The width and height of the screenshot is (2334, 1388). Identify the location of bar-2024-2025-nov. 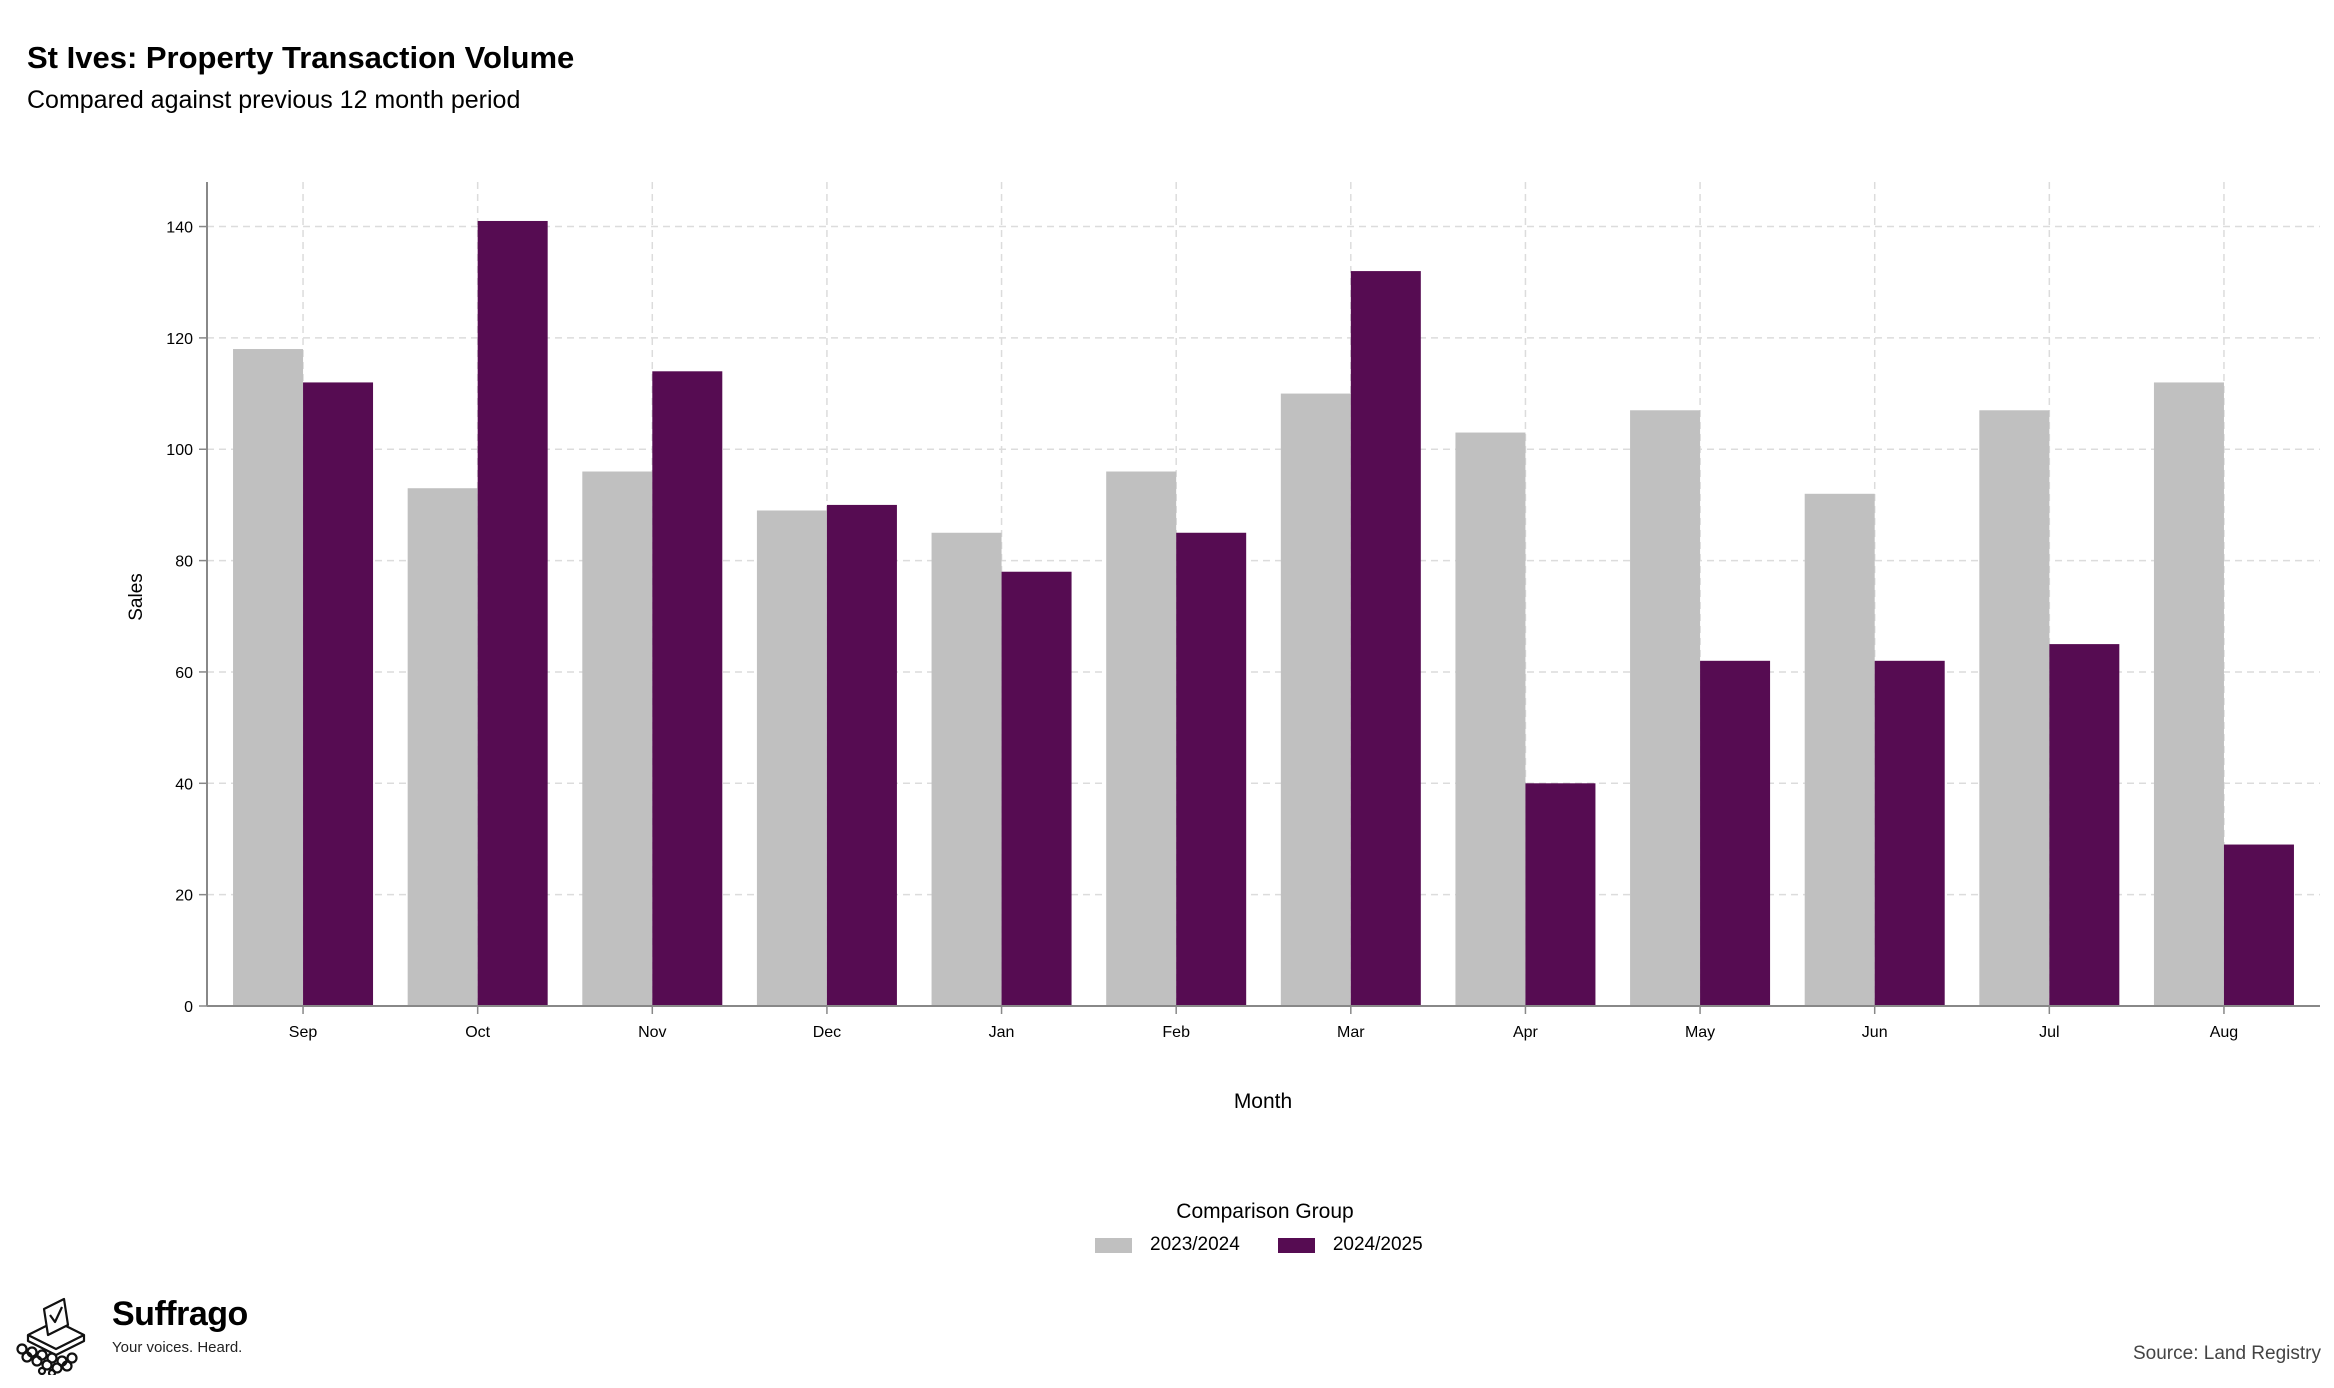
(687, 688).